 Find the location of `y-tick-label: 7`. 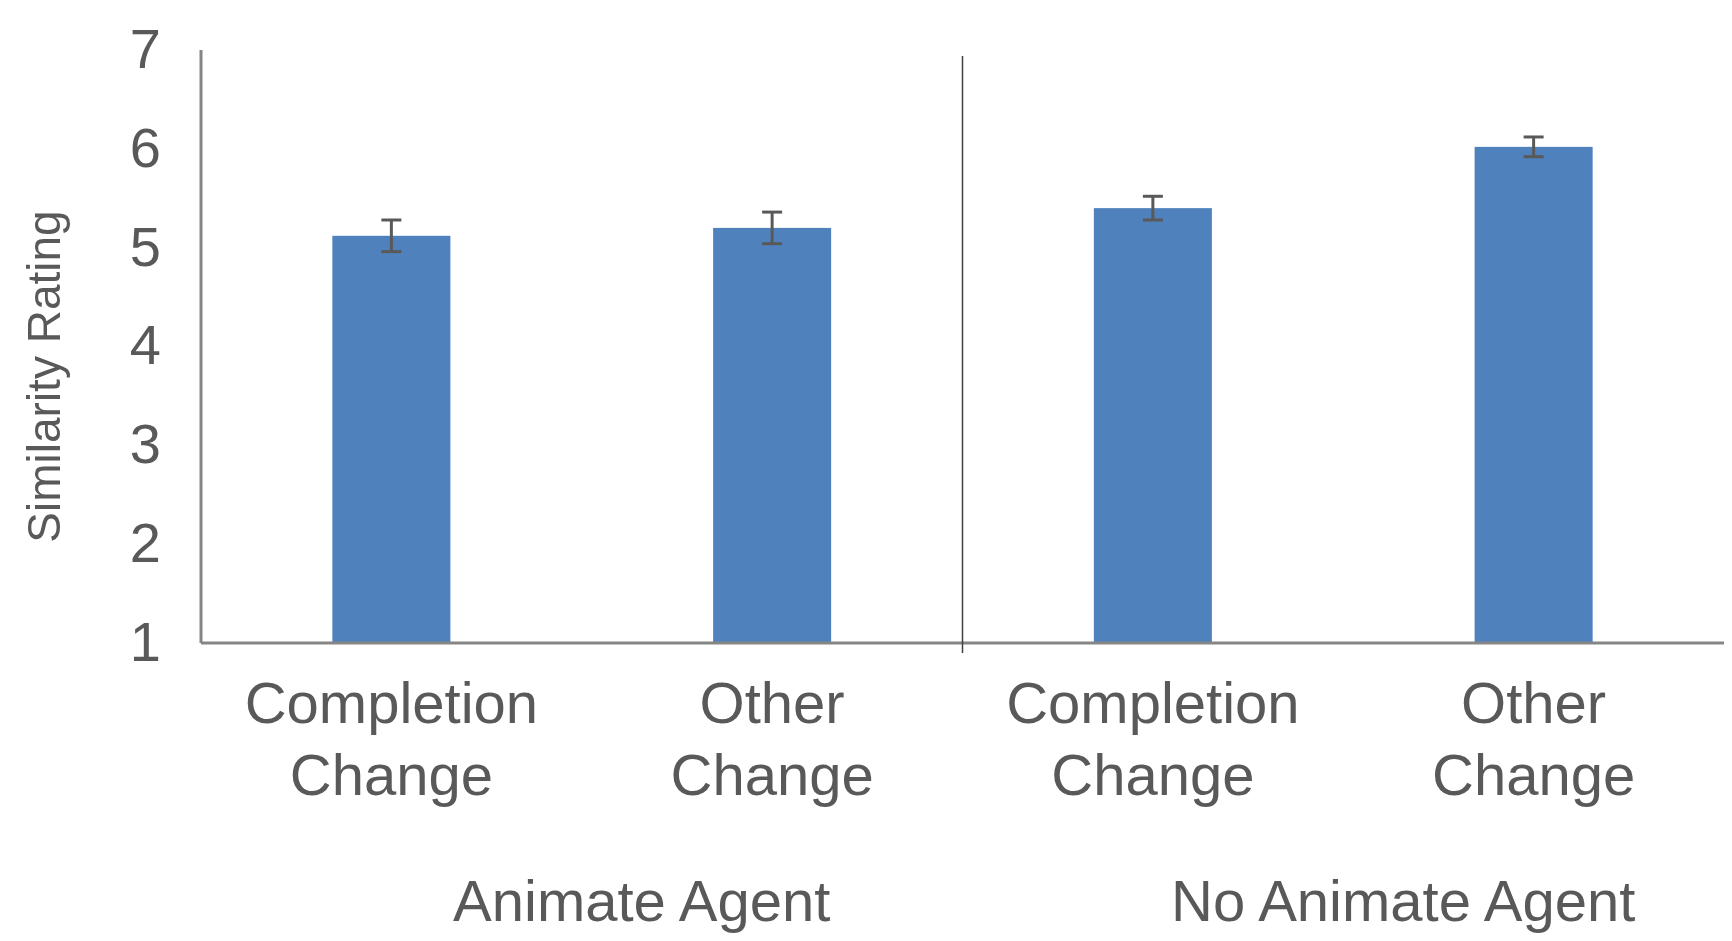

y-tick-label: 7 is located at coordinates (145, 48).